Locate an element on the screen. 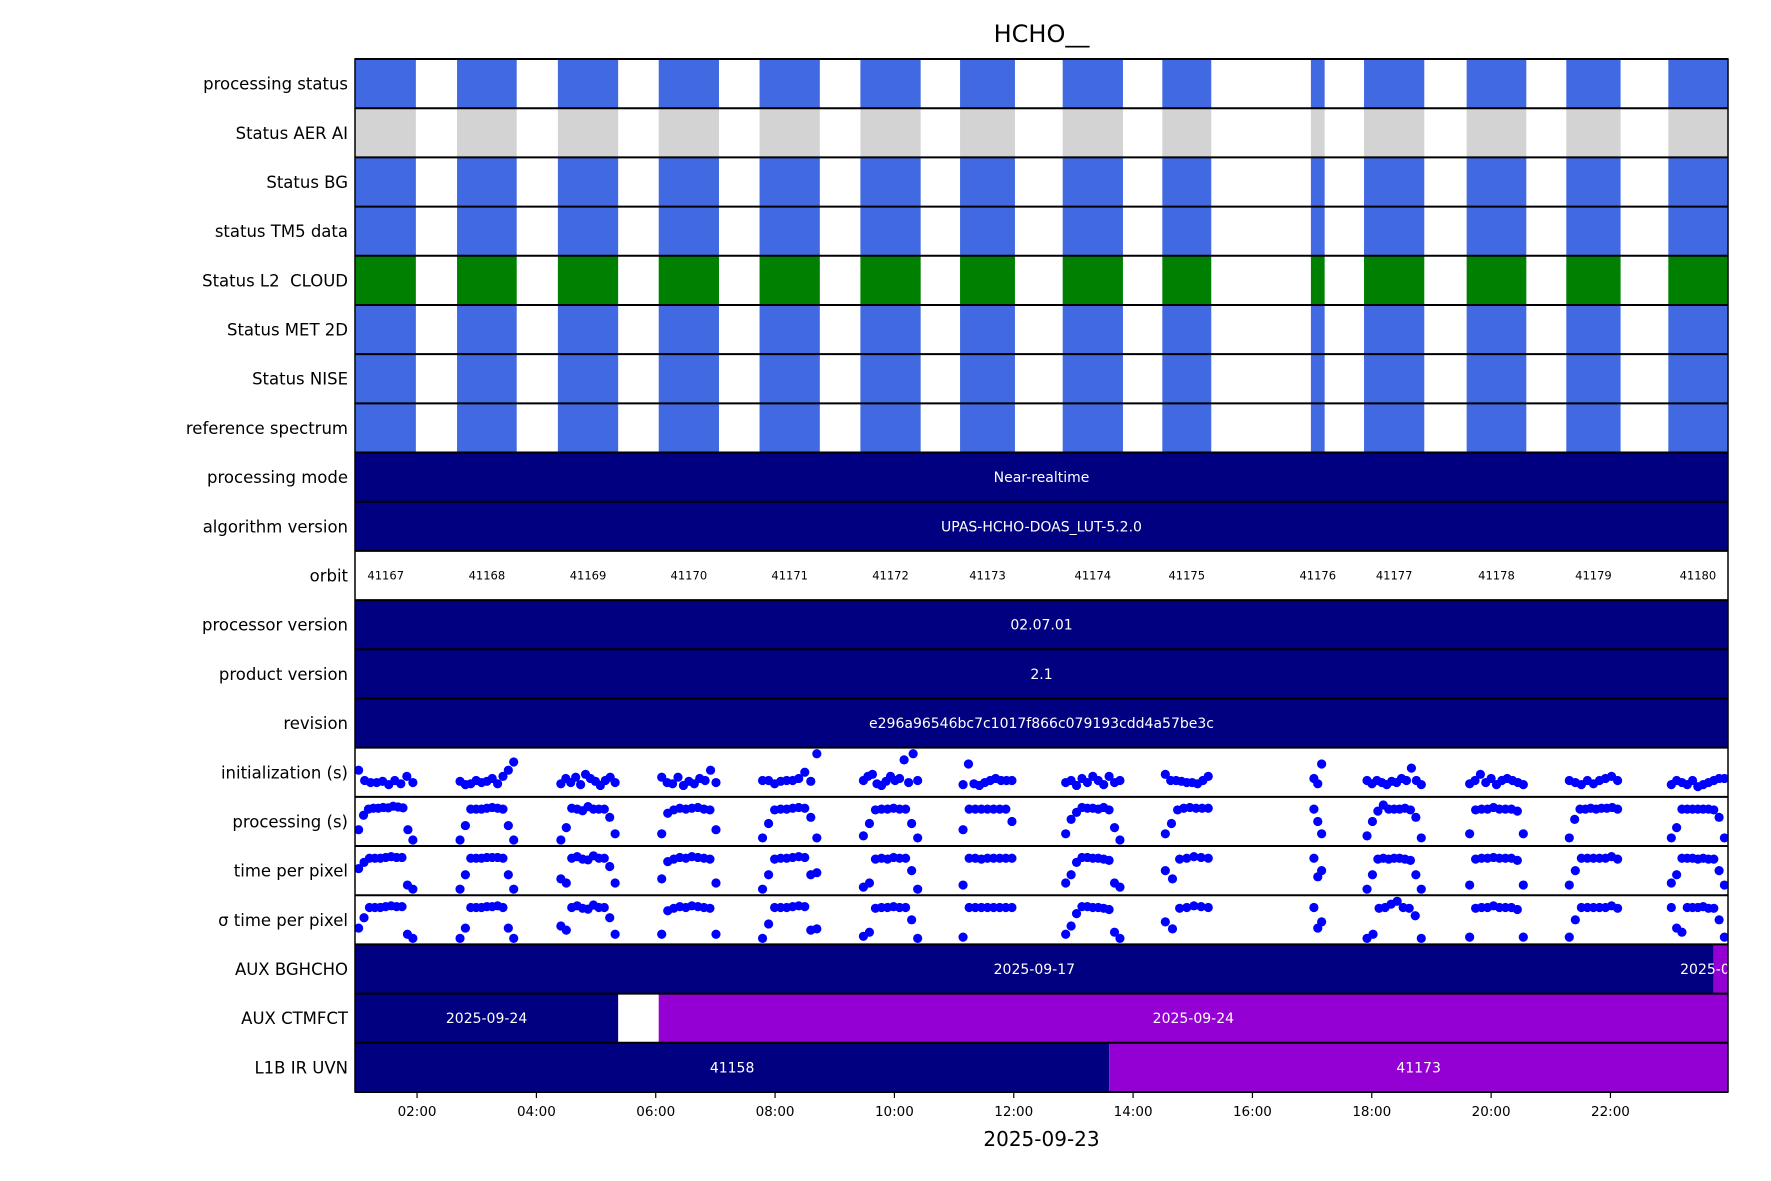  row-label: processing status is located at coordinates (275, 84).